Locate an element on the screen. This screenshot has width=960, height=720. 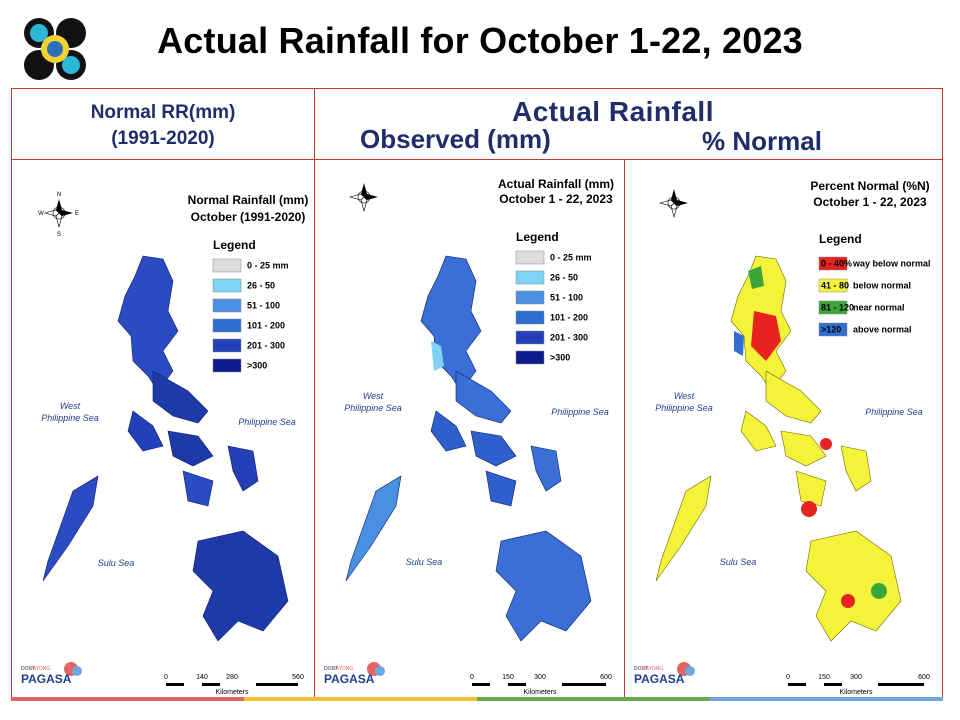
normal-heading-line1: Normal RR(mm) is located at coordinates (163, 112).